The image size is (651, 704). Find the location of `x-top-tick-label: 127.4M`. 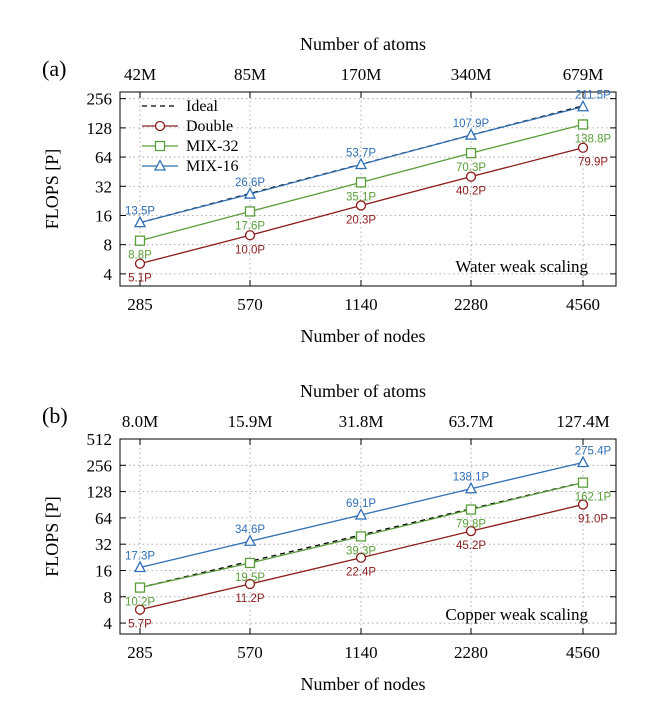

x-top-tick-label: 127.4M is located at coordinates (582, 421).